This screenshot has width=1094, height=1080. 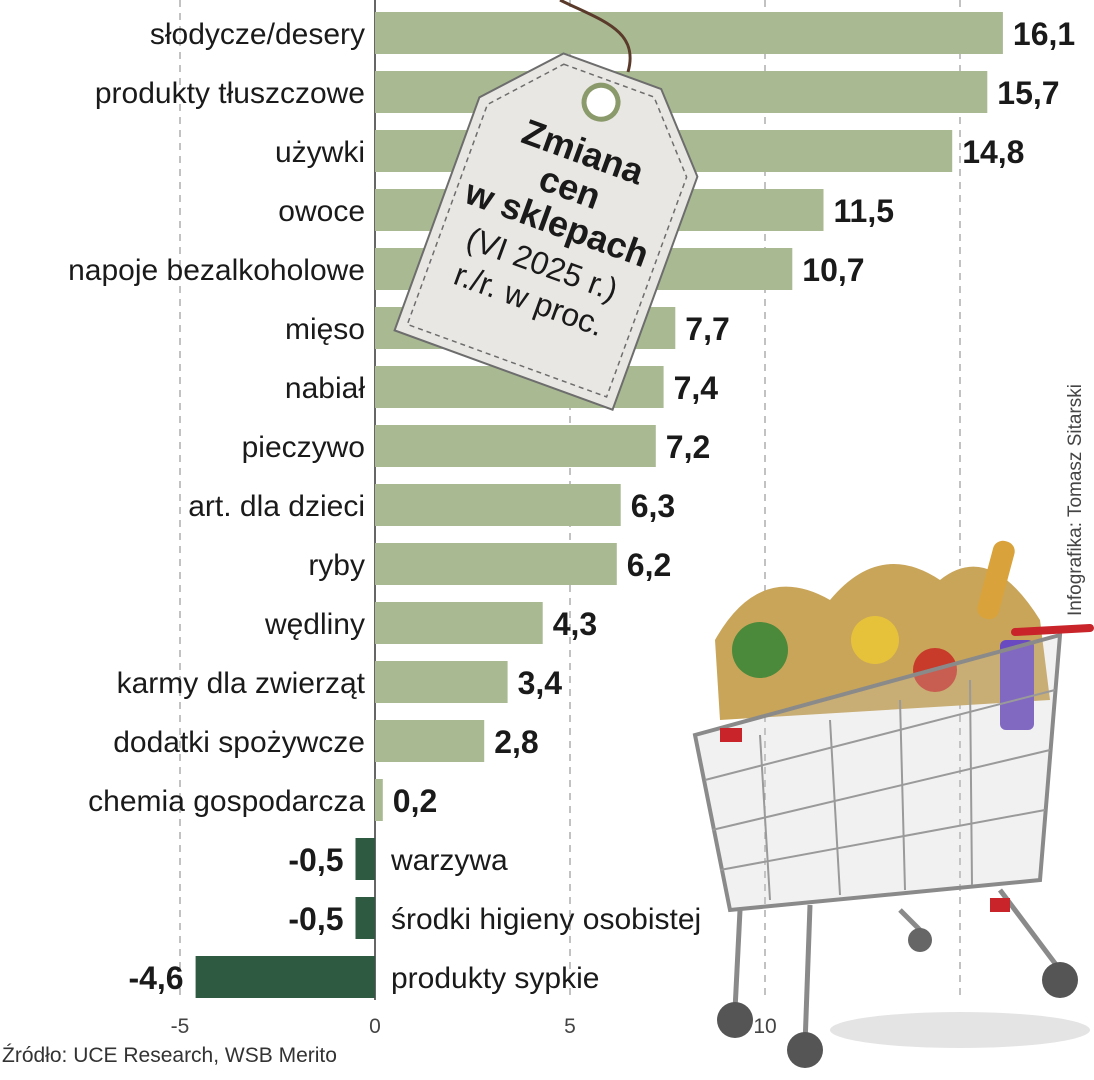 I want to click on x-tick-label: 5, so click(x=570, y=1026).